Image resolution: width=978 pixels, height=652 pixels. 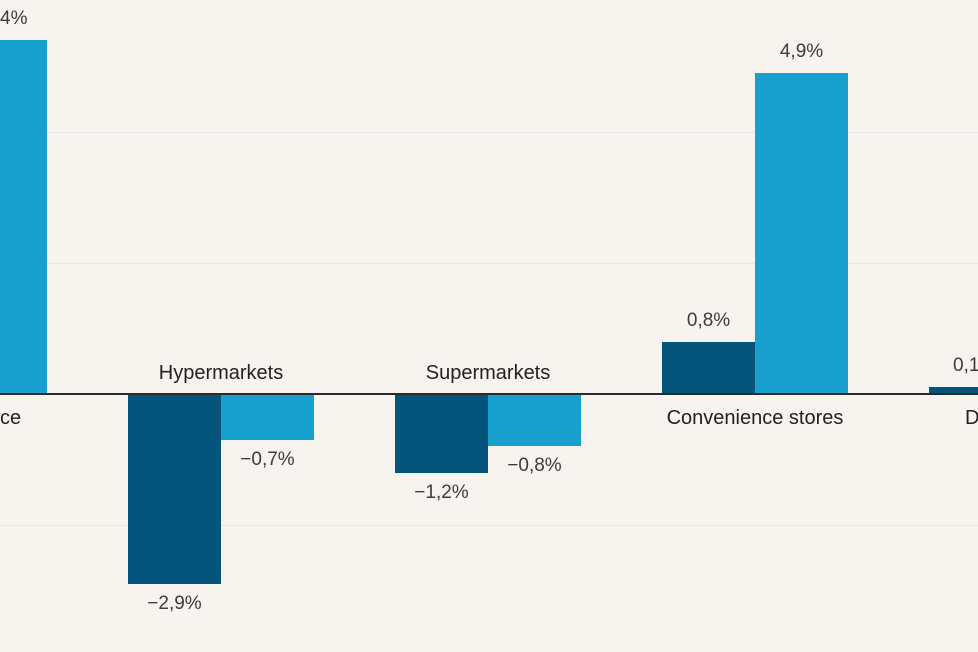 I want to click on value-label: −2,9%, so click(x=174, y=603).